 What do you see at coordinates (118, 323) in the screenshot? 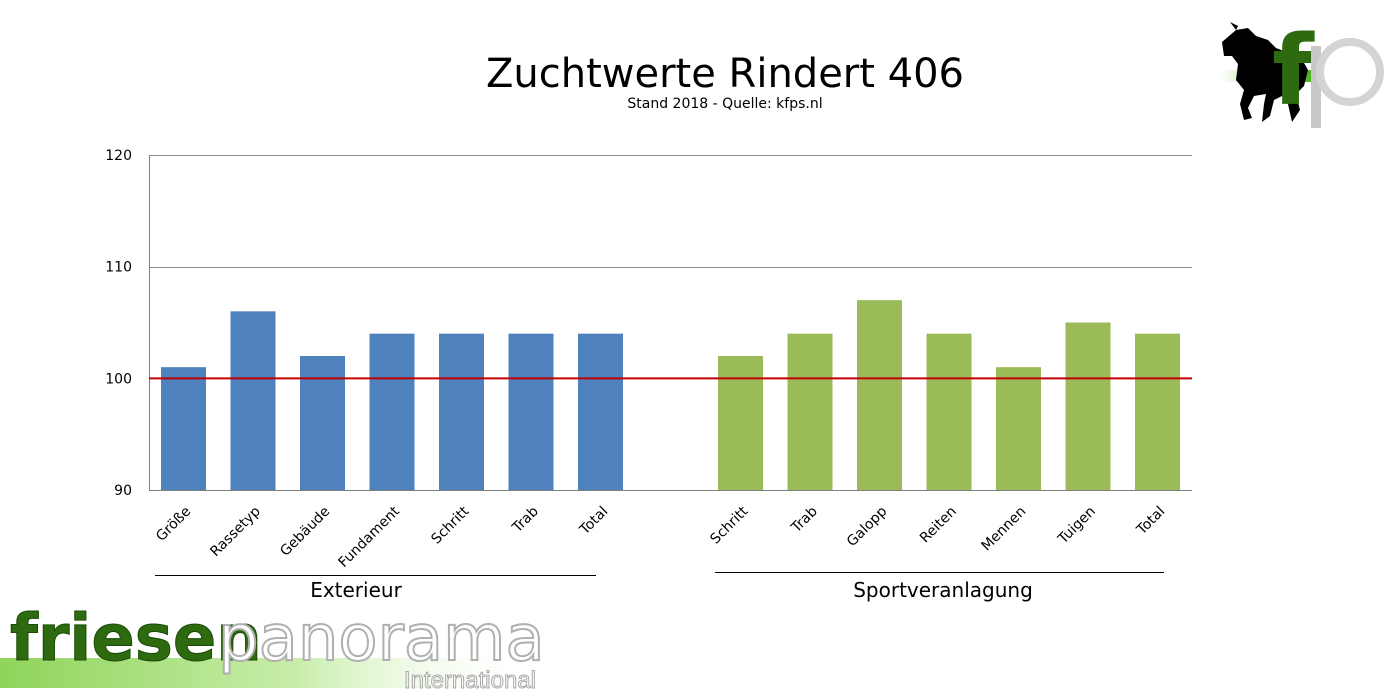
I see `y-axis-ticks: 90 100 110 120` at bounding box center [118, 323].